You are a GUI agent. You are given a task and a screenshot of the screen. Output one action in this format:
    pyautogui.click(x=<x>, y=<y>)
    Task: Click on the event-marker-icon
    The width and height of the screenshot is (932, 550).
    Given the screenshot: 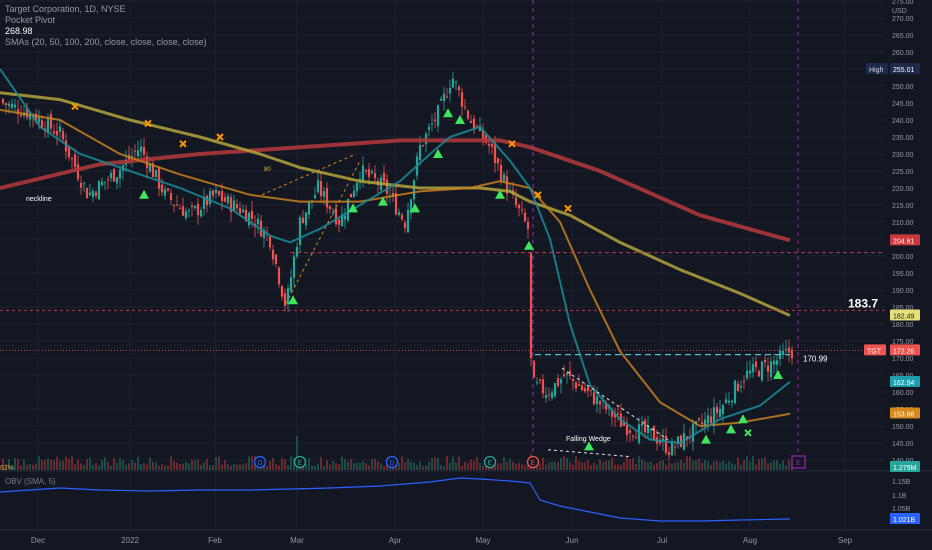 What is the action you would take?
    pyautogui.click(x=392, y=462)
    